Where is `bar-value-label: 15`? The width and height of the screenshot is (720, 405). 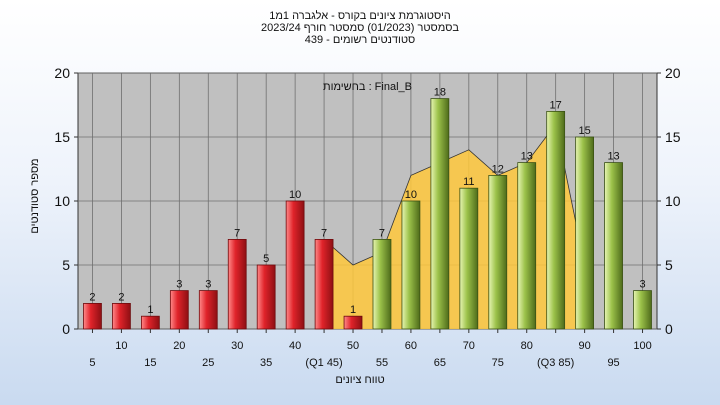 bar-value-label: 15 is located at coordinates (585, 131).